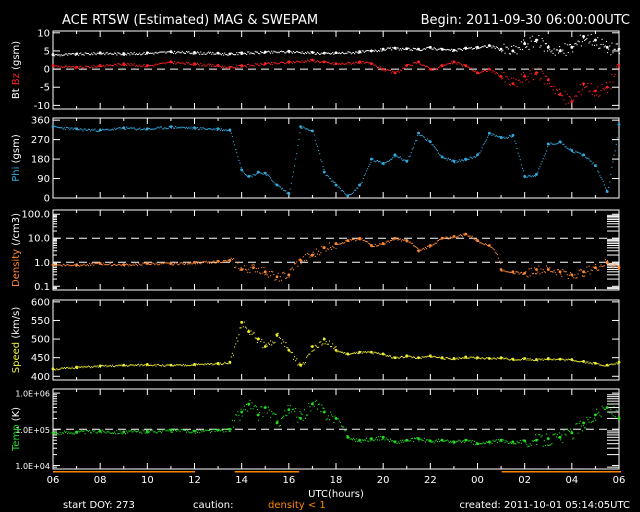 The image size is (640, 512). I want to click on ytick-label-mag: -5, so click(45, 88).